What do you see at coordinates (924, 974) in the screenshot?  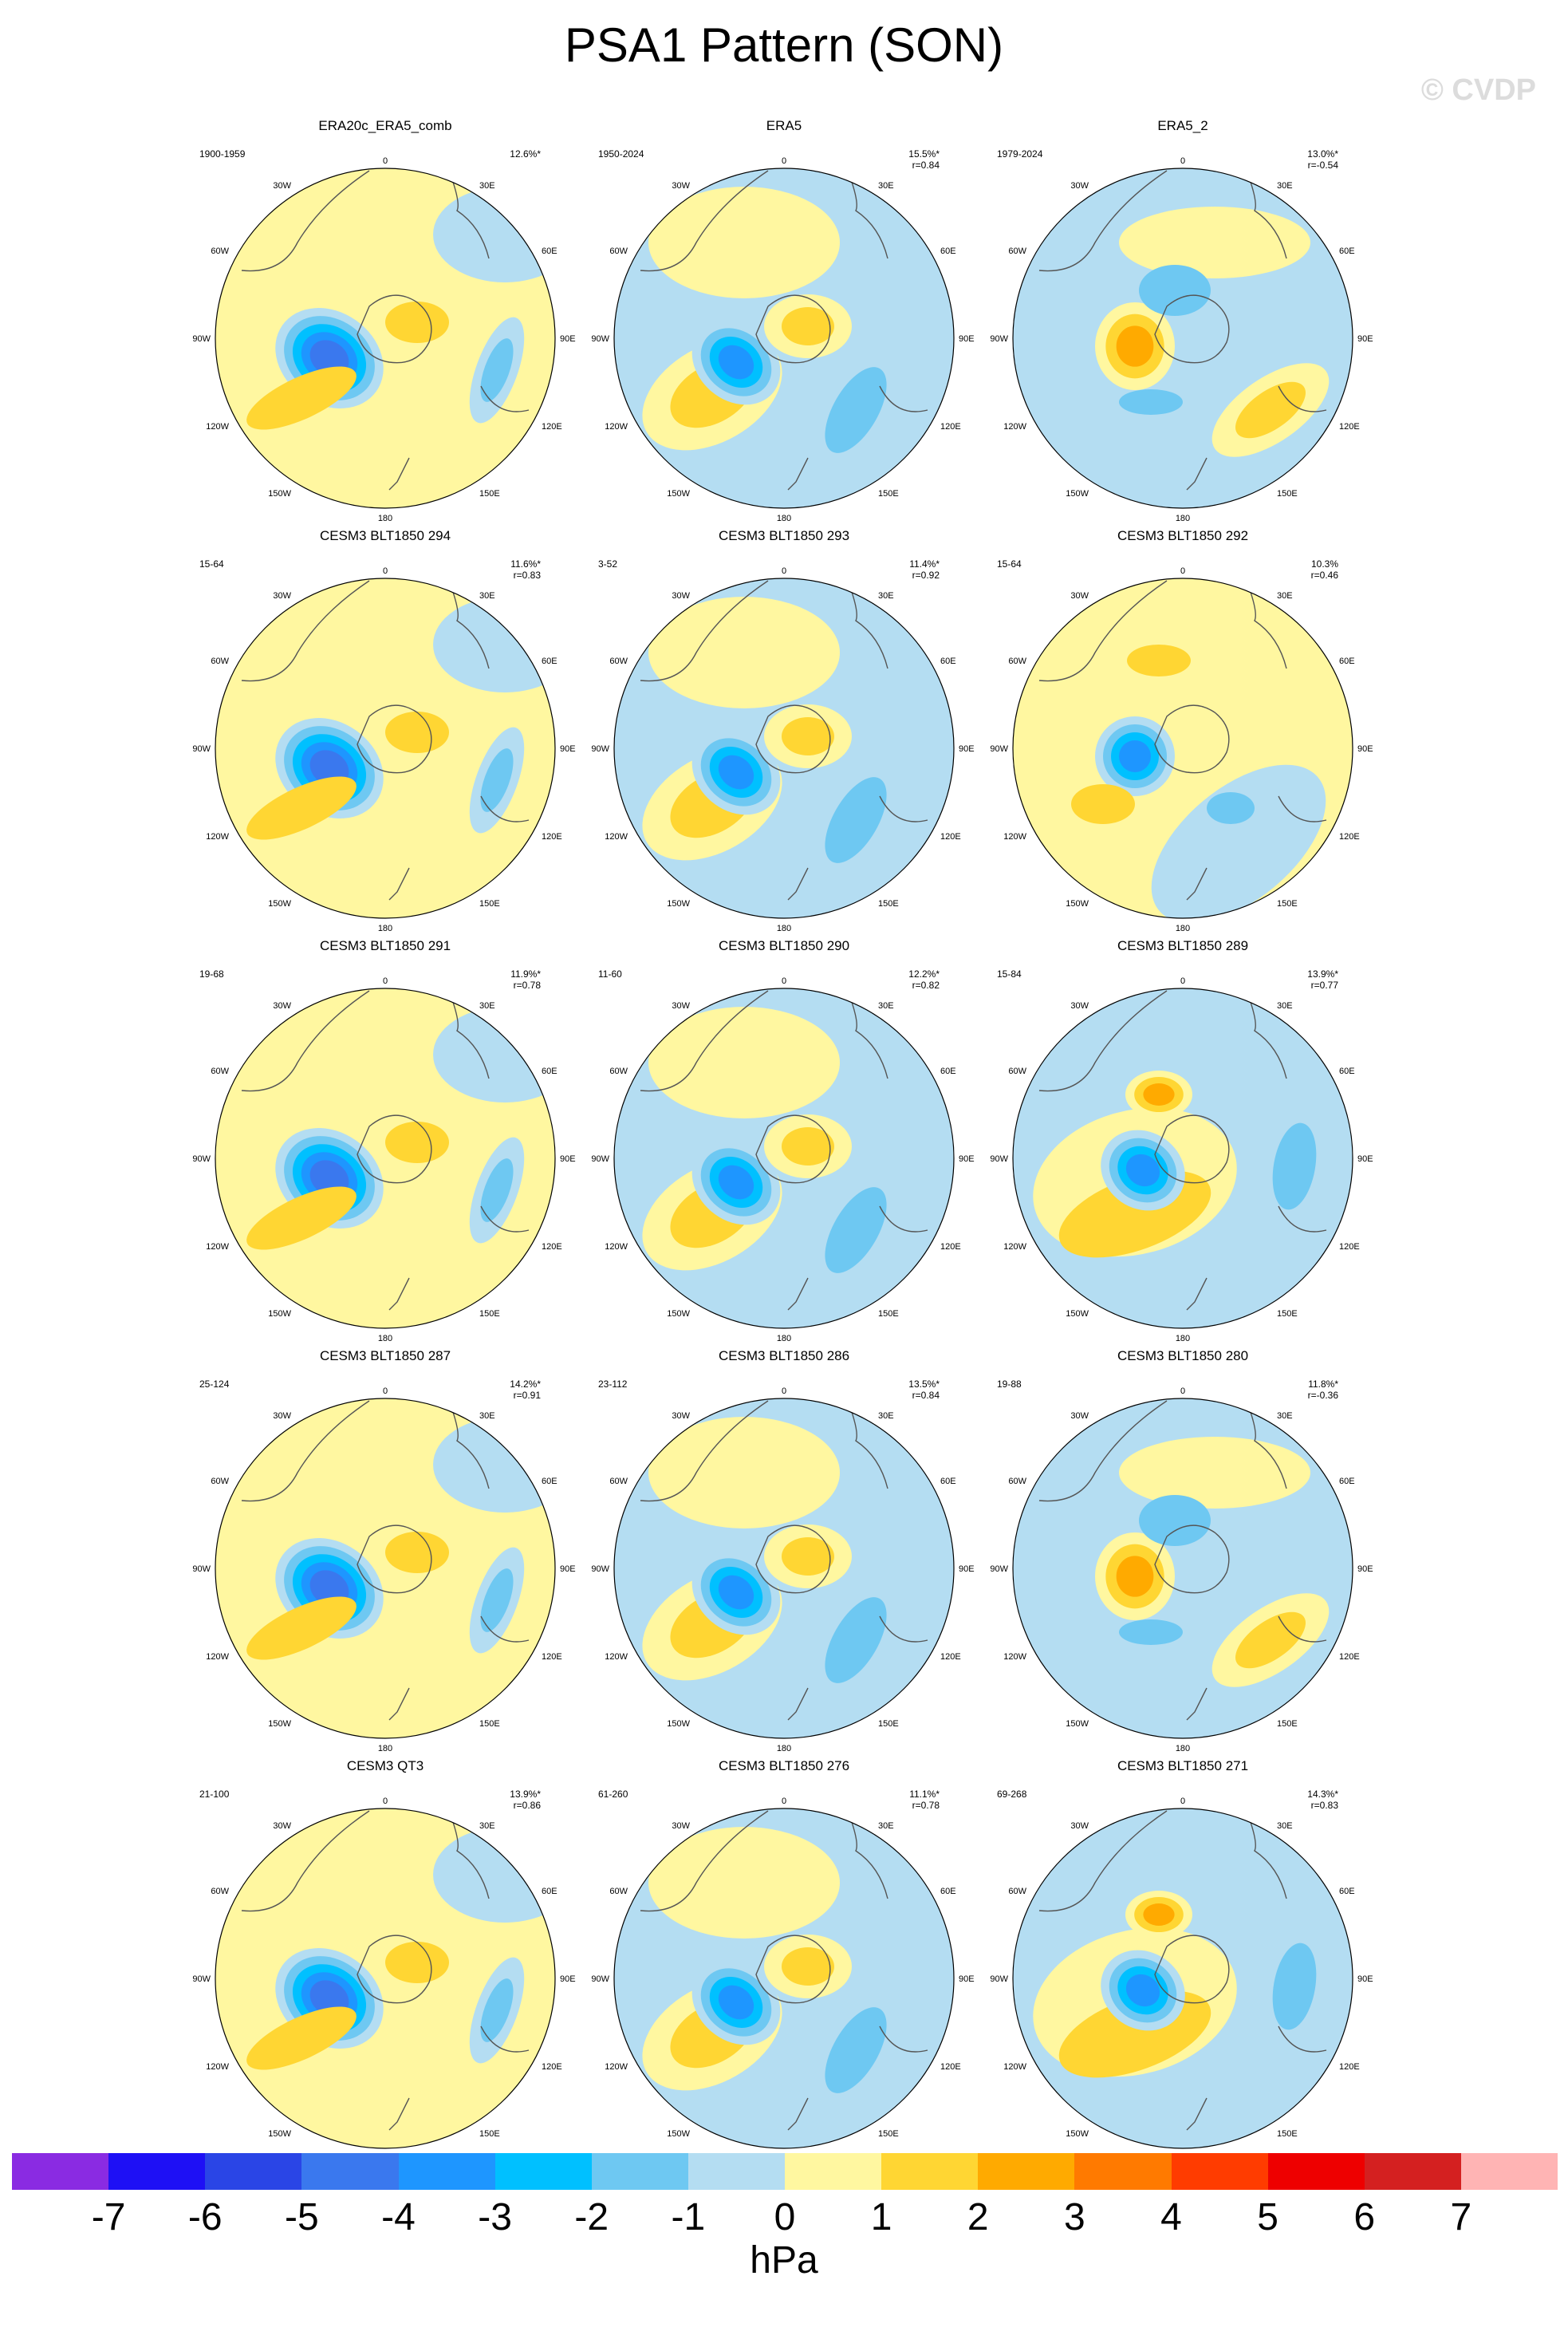 I see `panel-variance-percent: 12.2%*` at bounding box center [924, 974].